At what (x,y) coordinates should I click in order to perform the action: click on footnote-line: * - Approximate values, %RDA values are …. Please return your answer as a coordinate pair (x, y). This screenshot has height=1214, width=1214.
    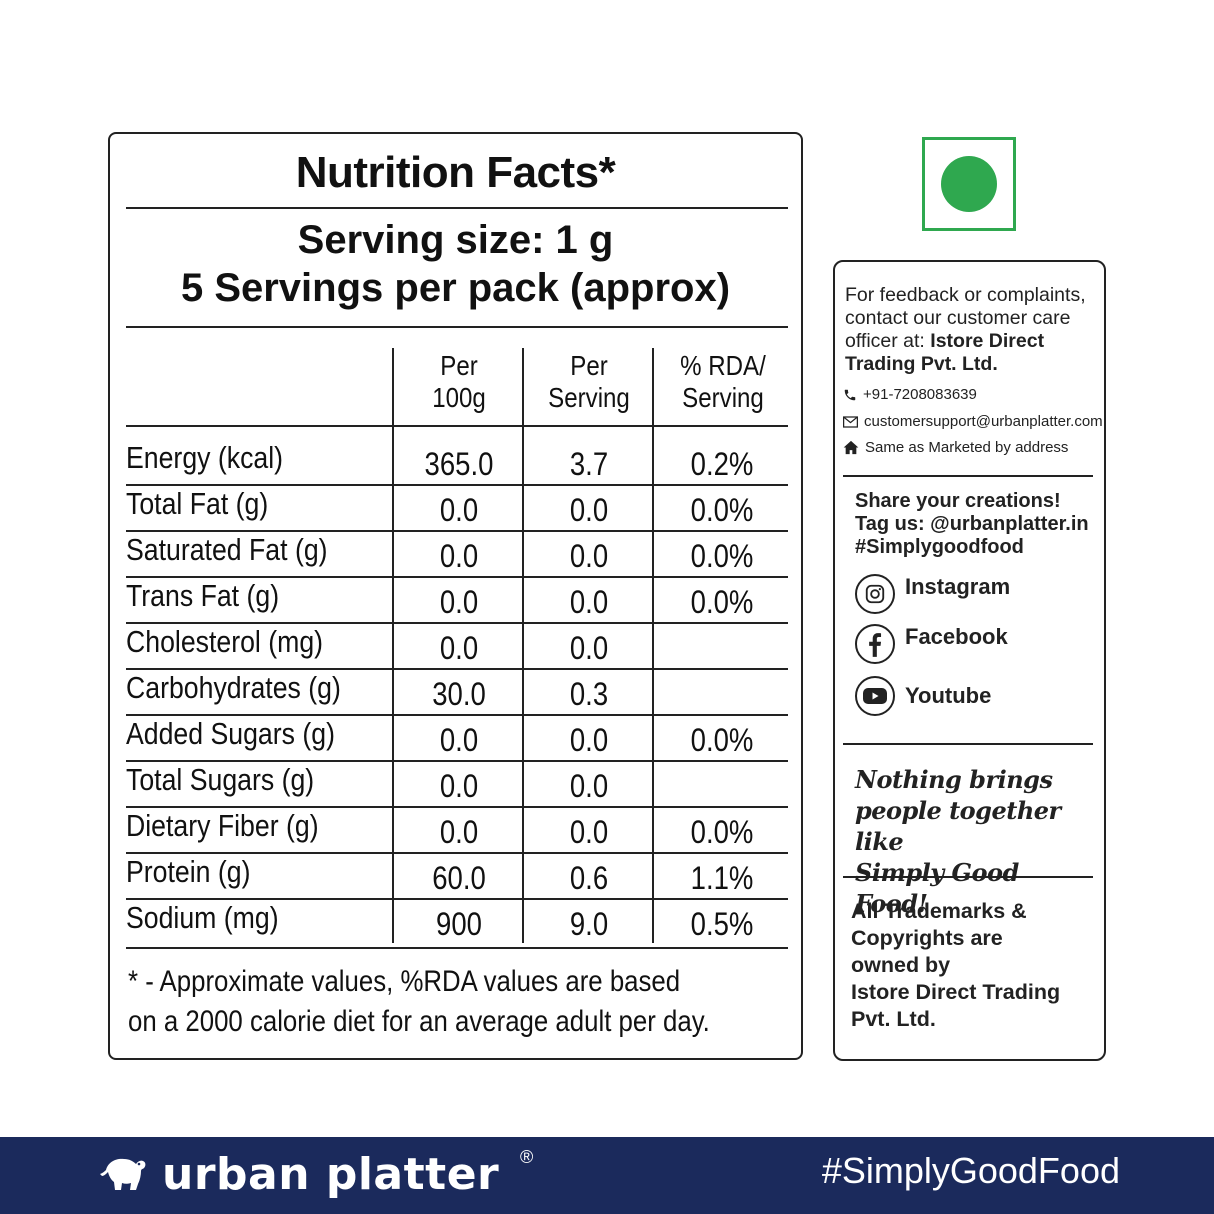
    Looking at the image, I should click on (404, 981).